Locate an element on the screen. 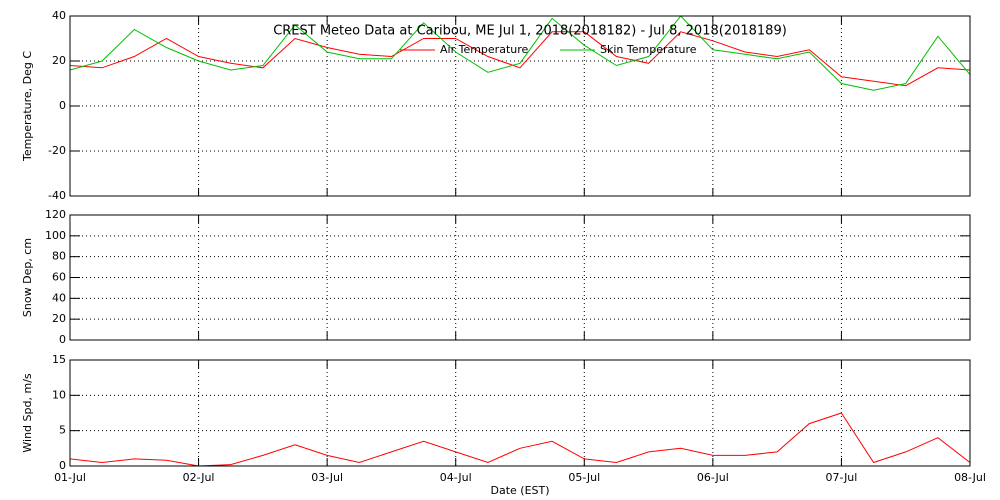  y-tick-label: -40 is located at coordinates (57, 195).